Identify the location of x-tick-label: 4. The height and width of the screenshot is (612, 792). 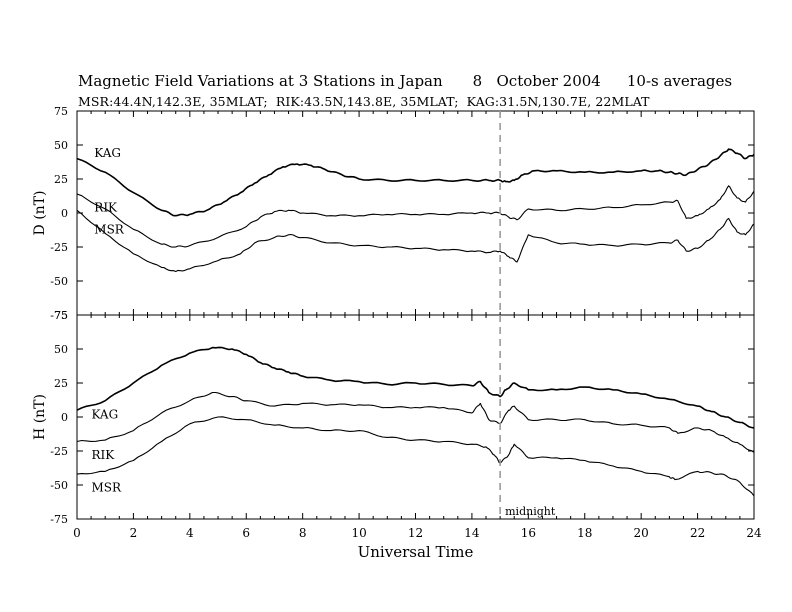
(190, 533).